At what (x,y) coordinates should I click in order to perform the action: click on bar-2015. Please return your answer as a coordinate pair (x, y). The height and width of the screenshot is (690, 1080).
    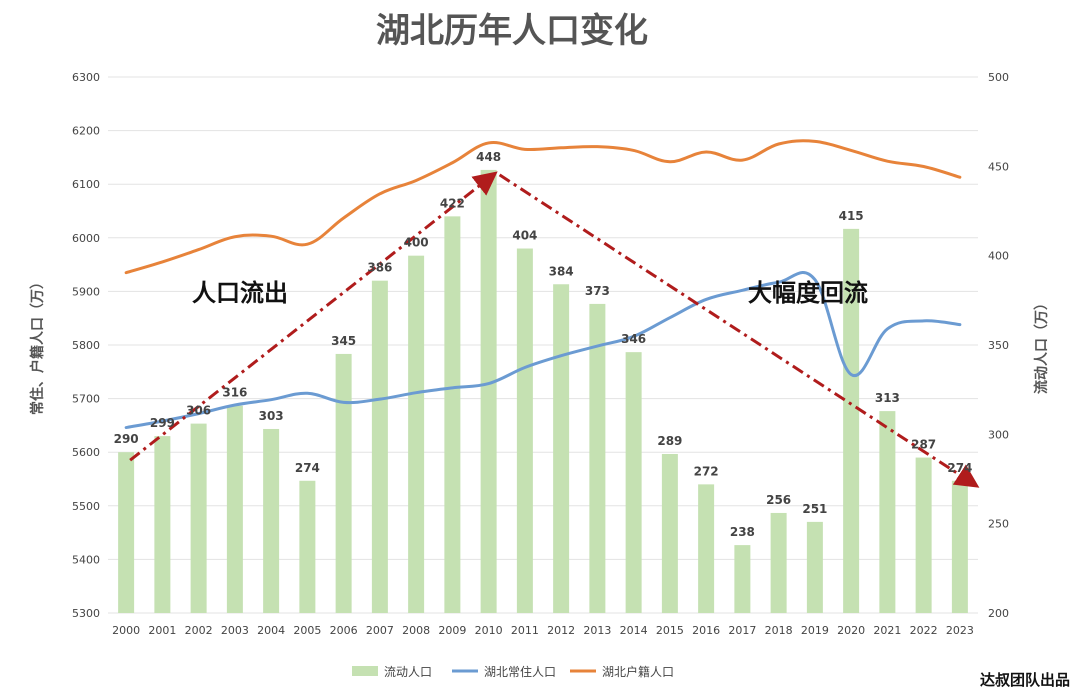
    Looking at the image, I should click on (669, 533).